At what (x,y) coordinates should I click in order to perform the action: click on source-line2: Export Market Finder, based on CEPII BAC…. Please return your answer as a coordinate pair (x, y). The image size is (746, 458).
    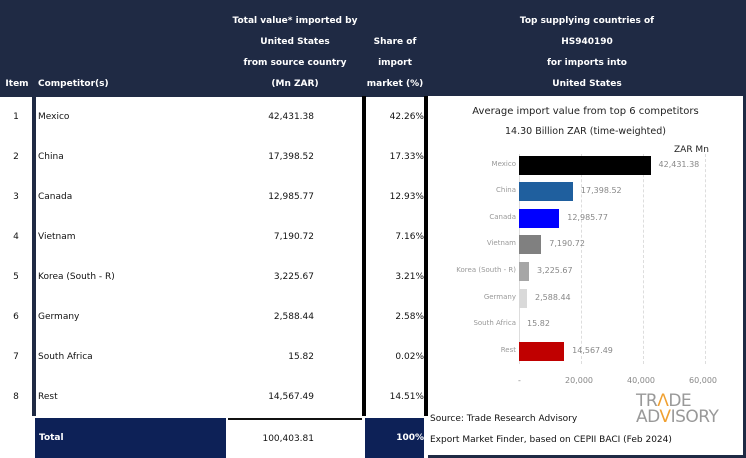
    Looking at the image, I should click on (551, 440).